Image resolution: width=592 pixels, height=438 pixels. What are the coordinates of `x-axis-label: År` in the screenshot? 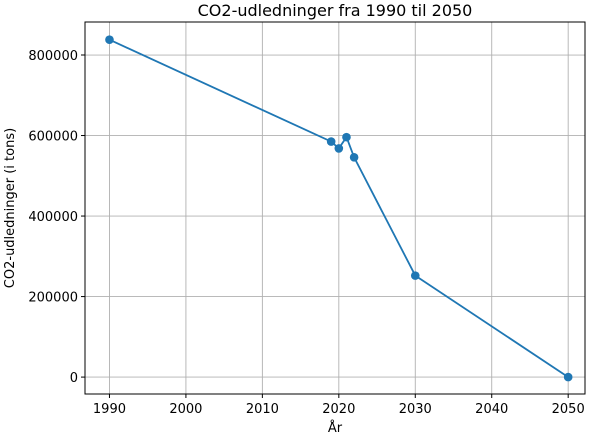 It's located at (335, 428).